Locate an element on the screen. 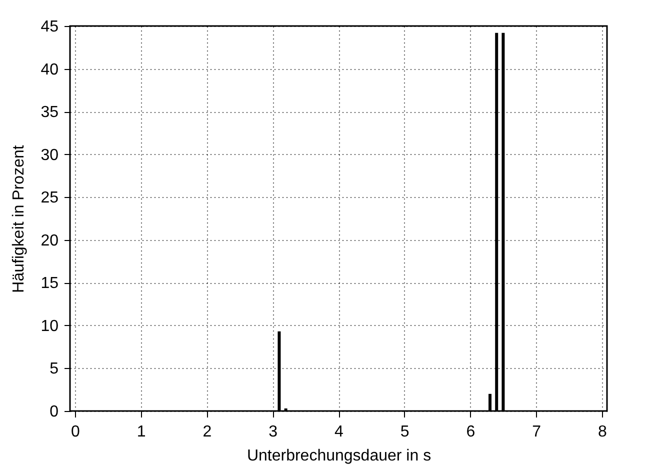 Image resolution: width=662 pixels, height=475 pixels. y-tick-label: 0 is located at coordinates (54, 412).